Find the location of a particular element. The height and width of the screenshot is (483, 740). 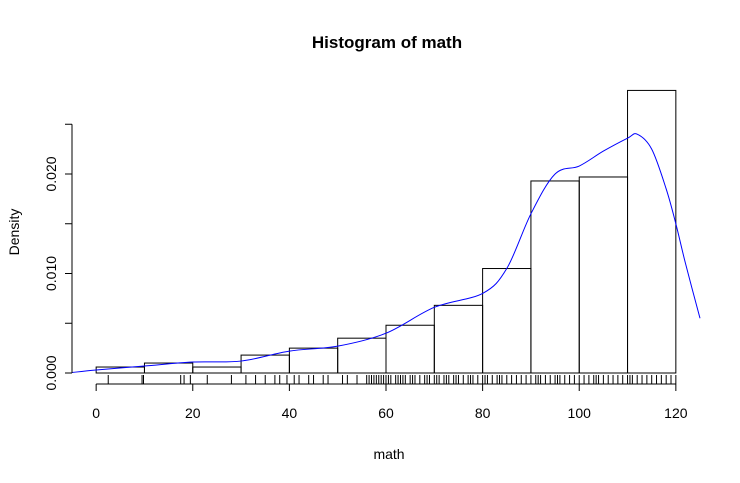

y-axis-label: Density is located at coordinates (14, 232).